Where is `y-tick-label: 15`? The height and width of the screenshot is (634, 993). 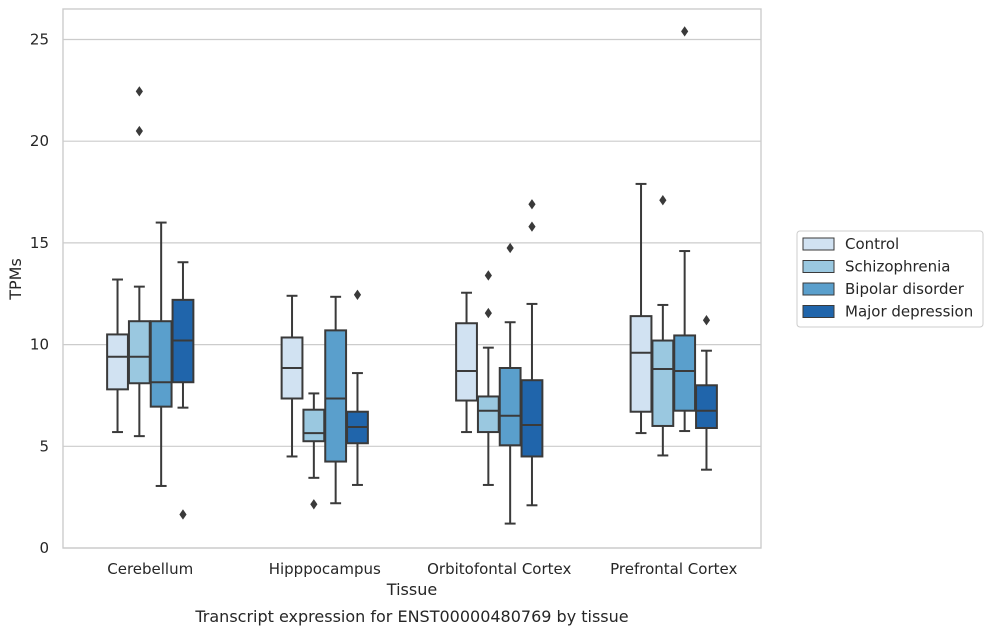 y-tick-label: 15 is located at coordinates (39, 243).